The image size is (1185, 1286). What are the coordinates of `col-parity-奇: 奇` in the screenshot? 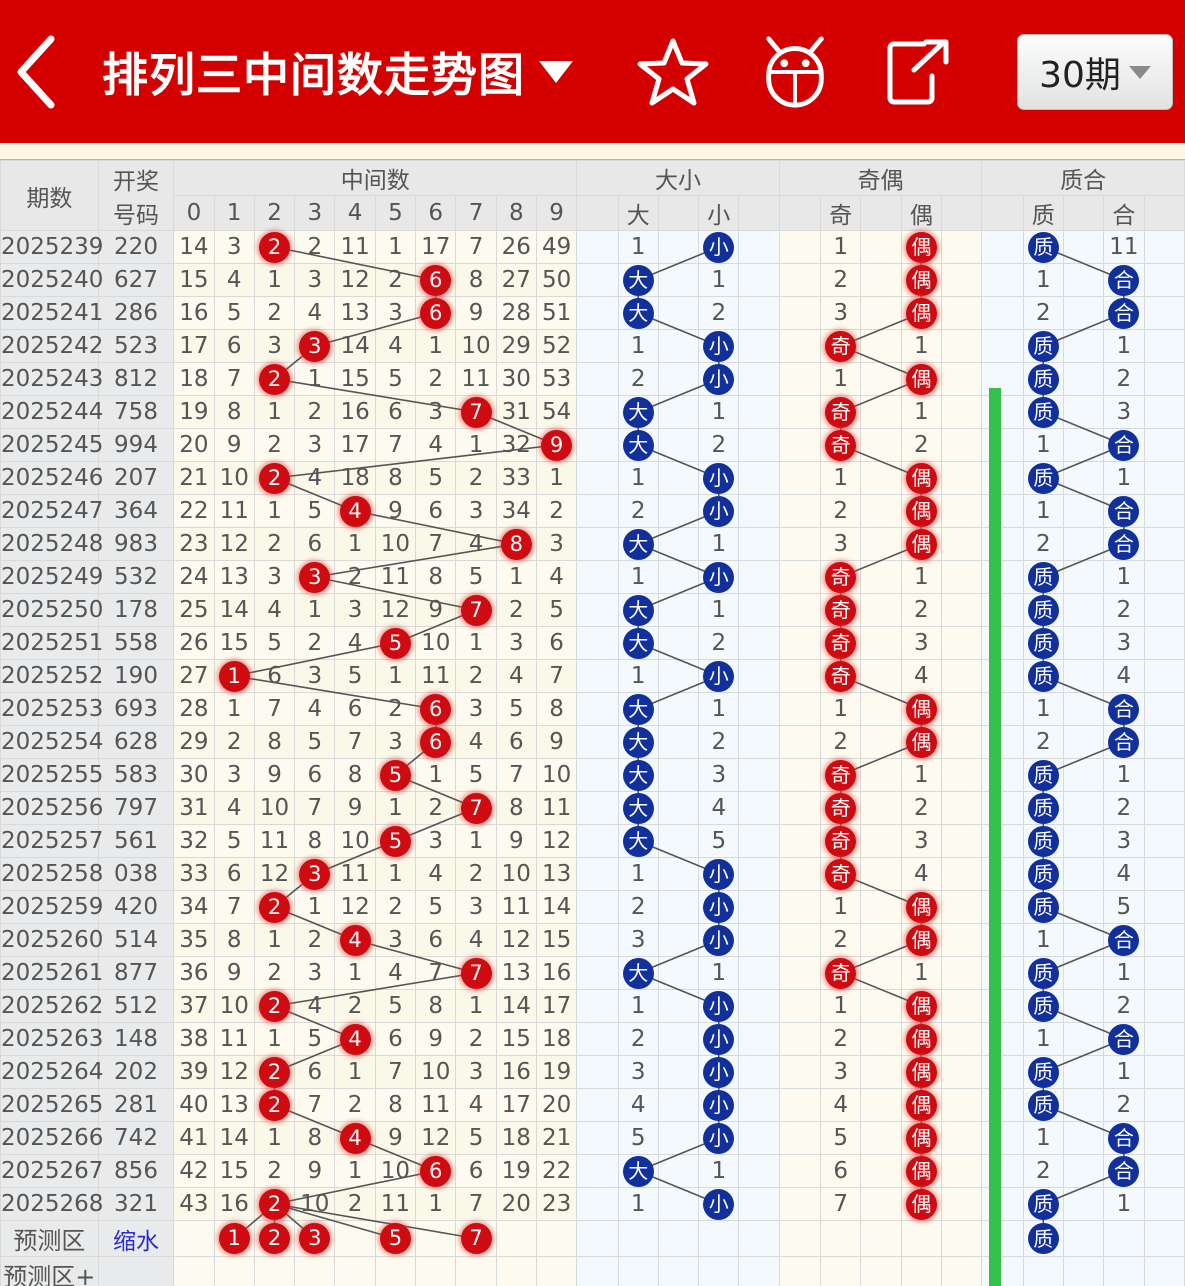 It's located at (841, 213).